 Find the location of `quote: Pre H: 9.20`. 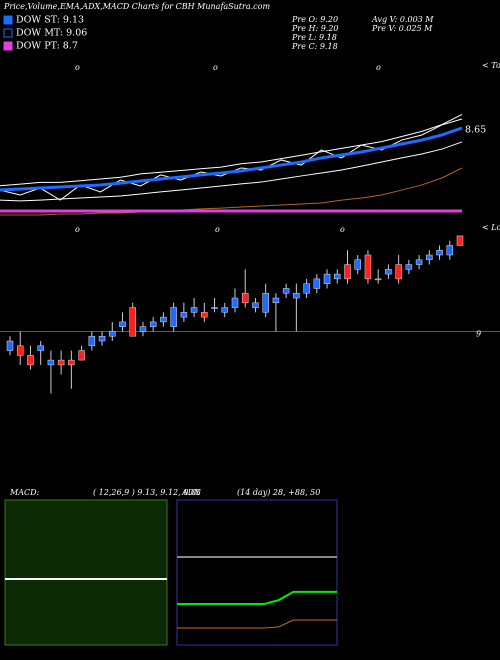

quote: Pre H: 9.20 is located at coordinates (315, 28).